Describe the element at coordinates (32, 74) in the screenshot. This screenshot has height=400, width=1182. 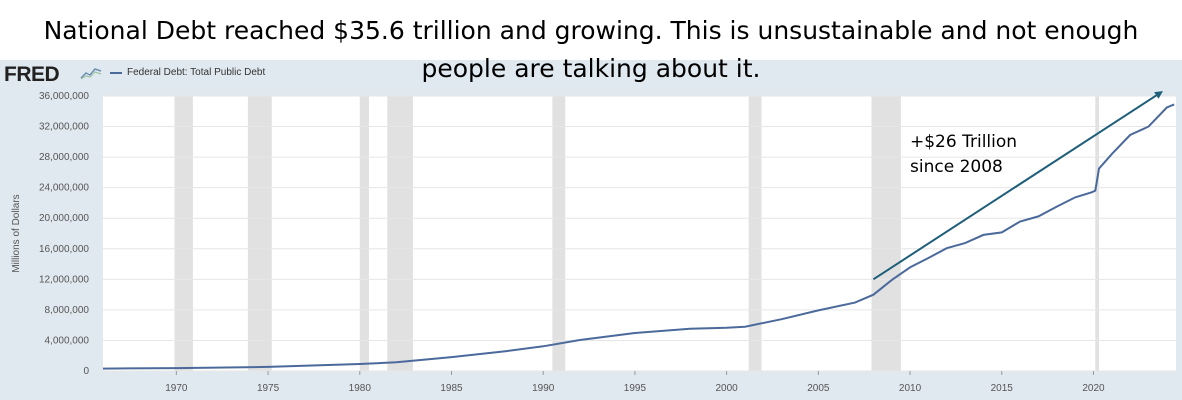
I see `fred-logo: FRED` at that location.